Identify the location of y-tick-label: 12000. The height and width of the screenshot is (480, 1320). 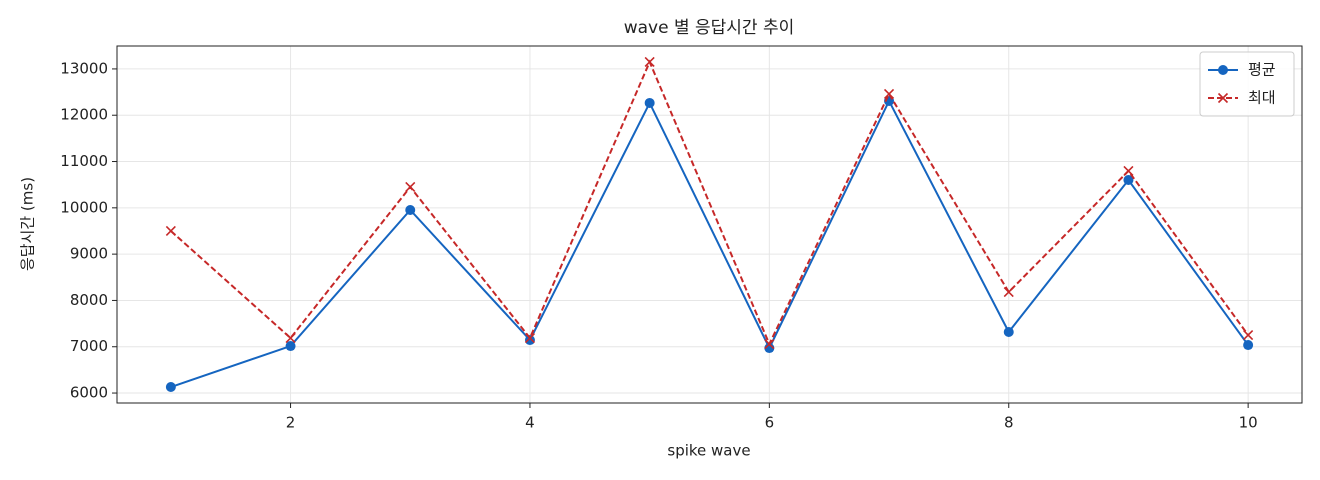
(84, 115).